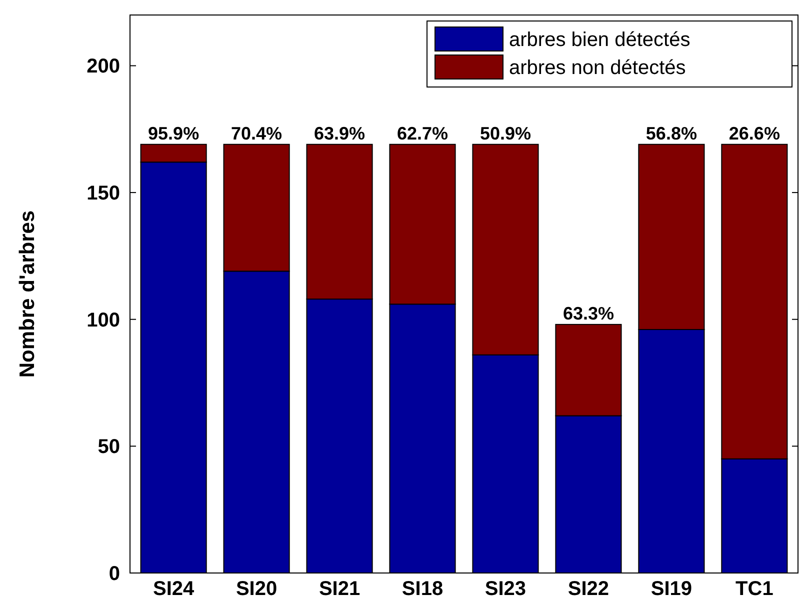  What do you see at coordinates (754, 133) in the screenshot?
I see `annotation: 26.6%` at bounding box center [754, 133].